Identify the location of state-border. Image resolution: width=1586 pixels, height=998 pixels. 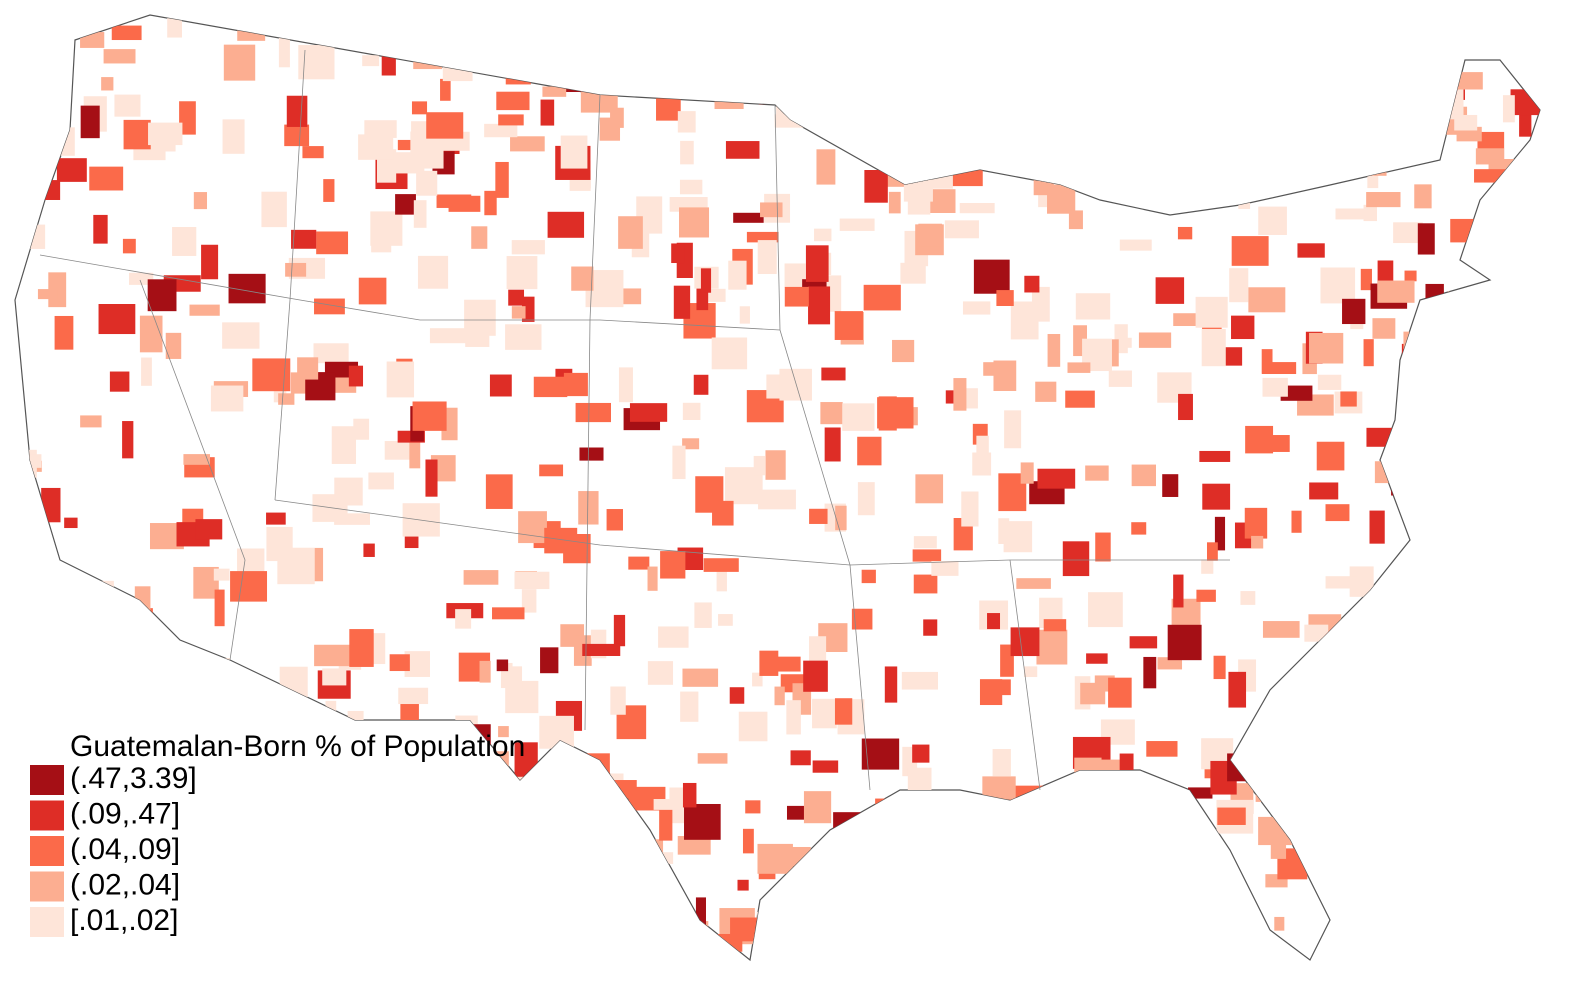
(752, 532).